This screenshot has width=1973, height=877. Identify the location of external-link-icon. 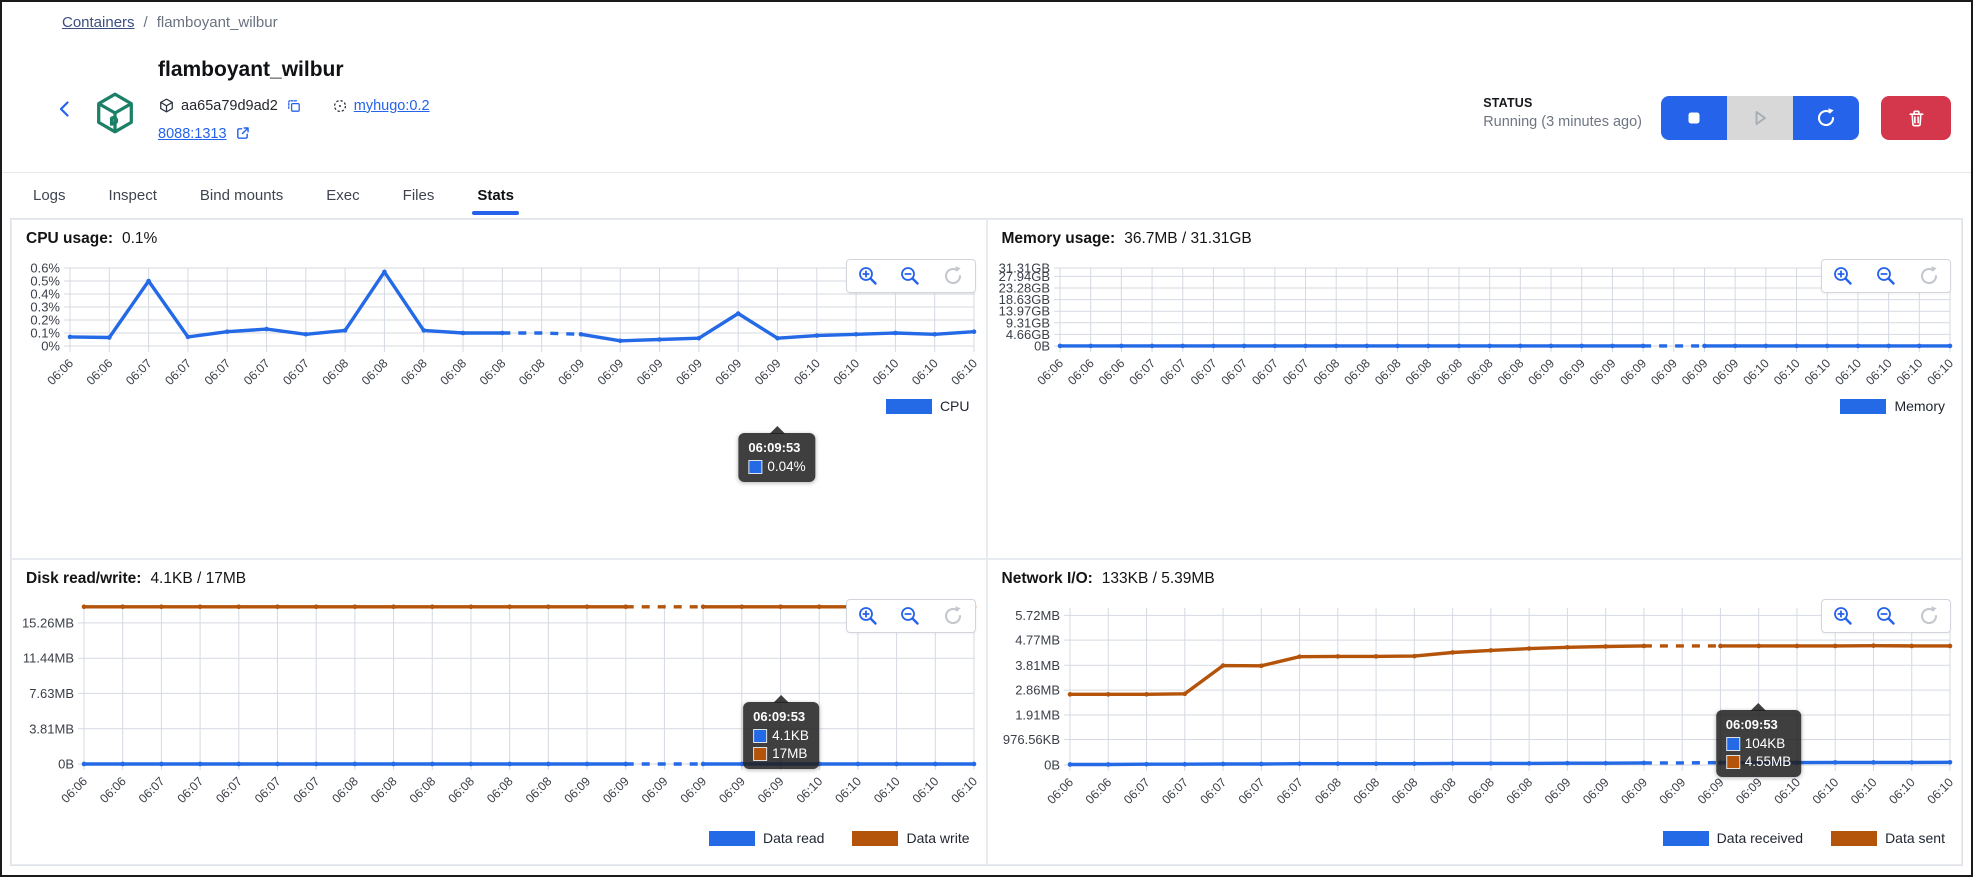
(242, 133).